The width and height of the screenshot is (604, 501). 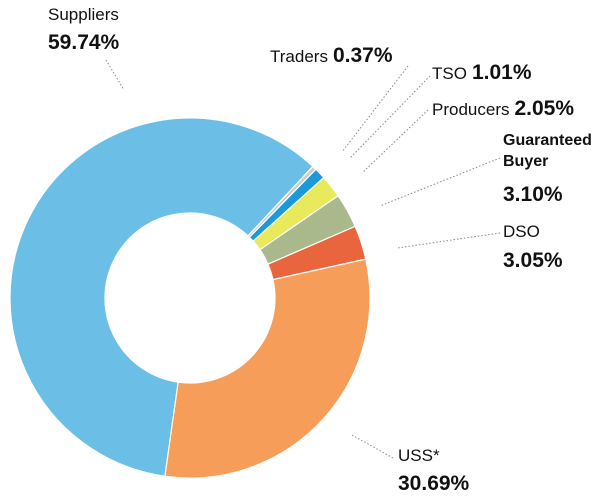 I want to click on value-label: 59.74%, so click(x=84, y=42).